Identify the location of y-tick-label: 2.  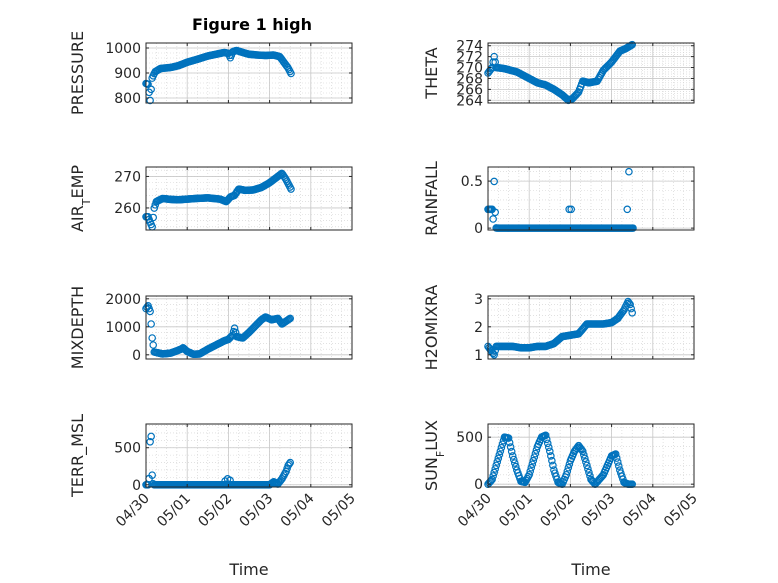
(478, 328).